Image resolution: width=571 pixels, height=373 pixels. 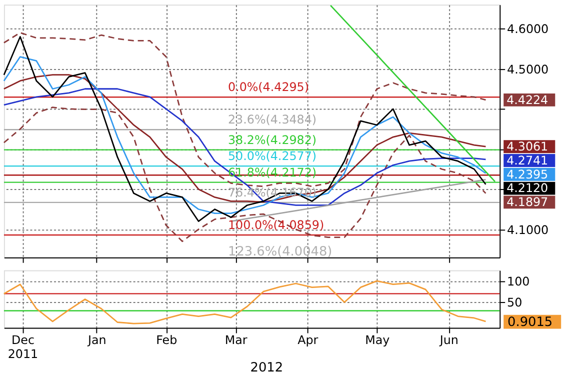 I want to click on data-label: 4.2395, so click(x=527, y=174).